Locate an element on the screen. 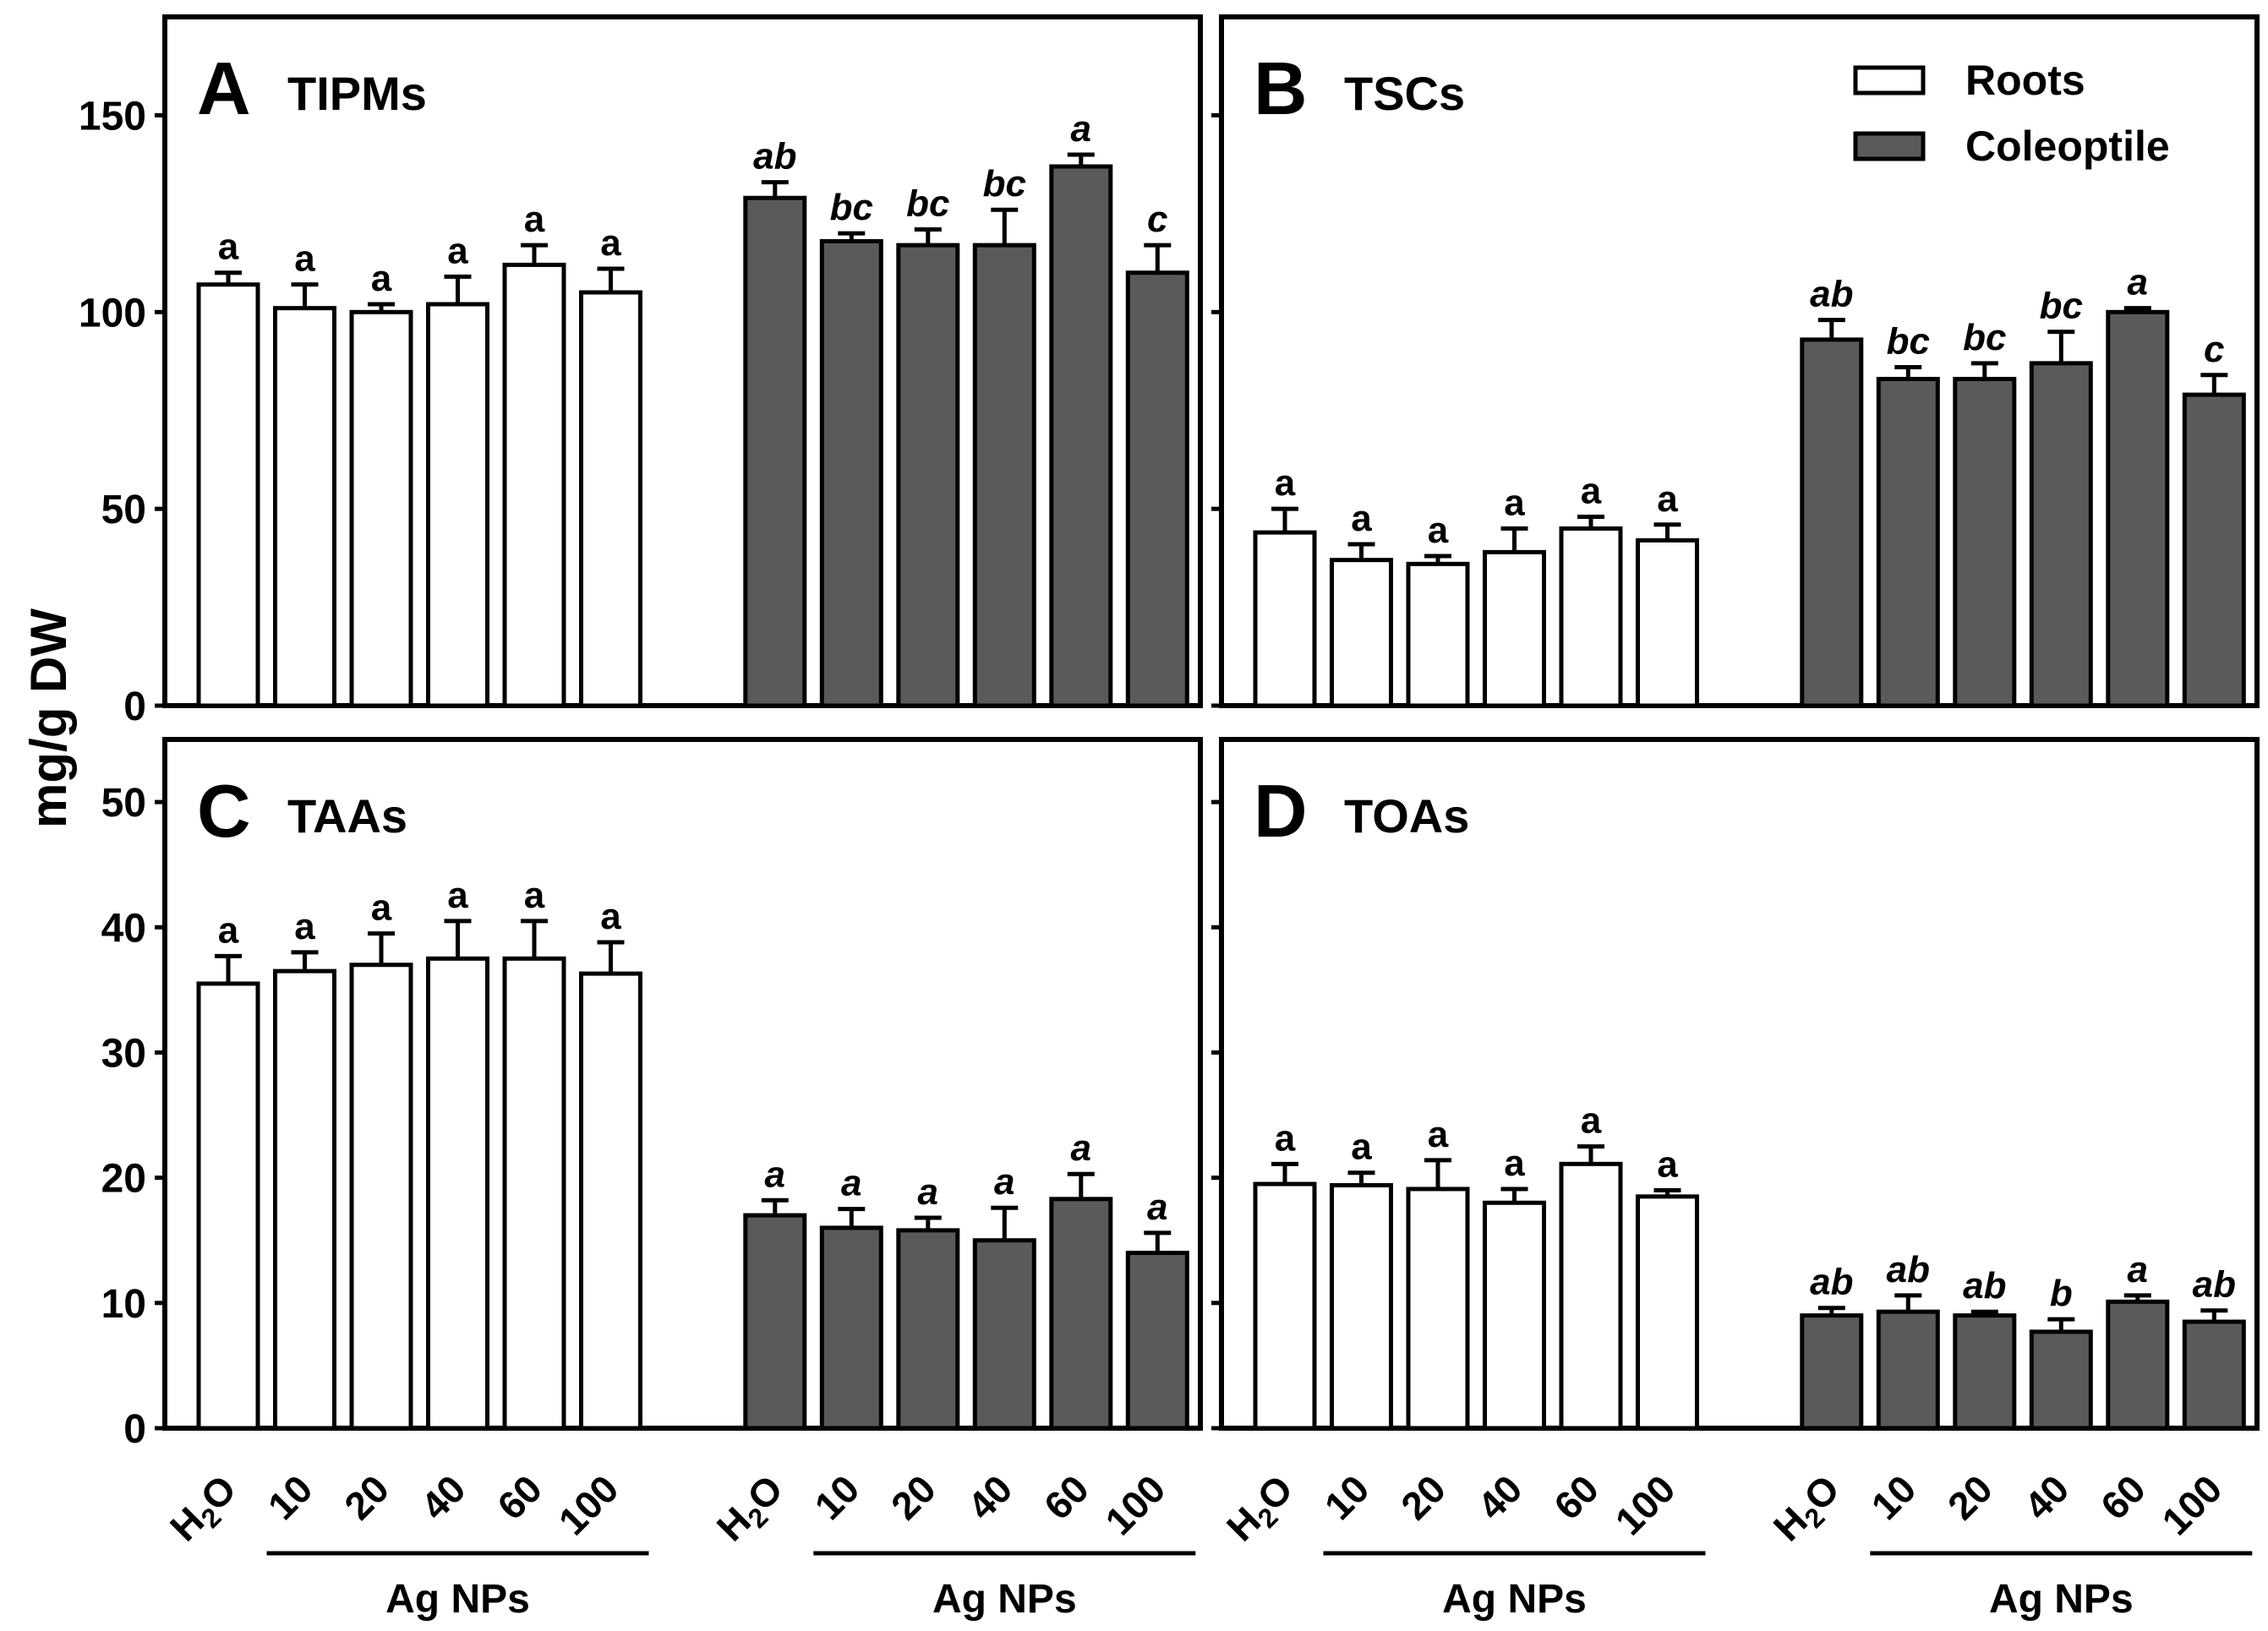 This screenshot has width=2268, height=1631. legend: Roots Coleoptile is located at coordinates (2011, 114).